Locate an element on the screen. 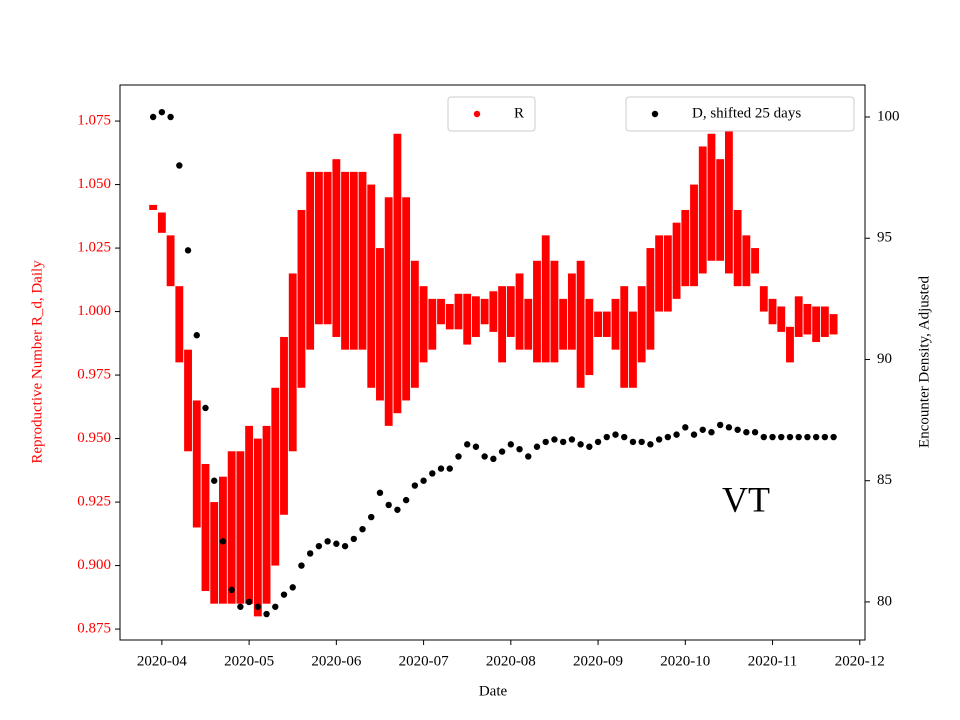 The height and width of the screenshot is (720, 960). y-tick-label: 0.950 is located at coordinates (94, 438).